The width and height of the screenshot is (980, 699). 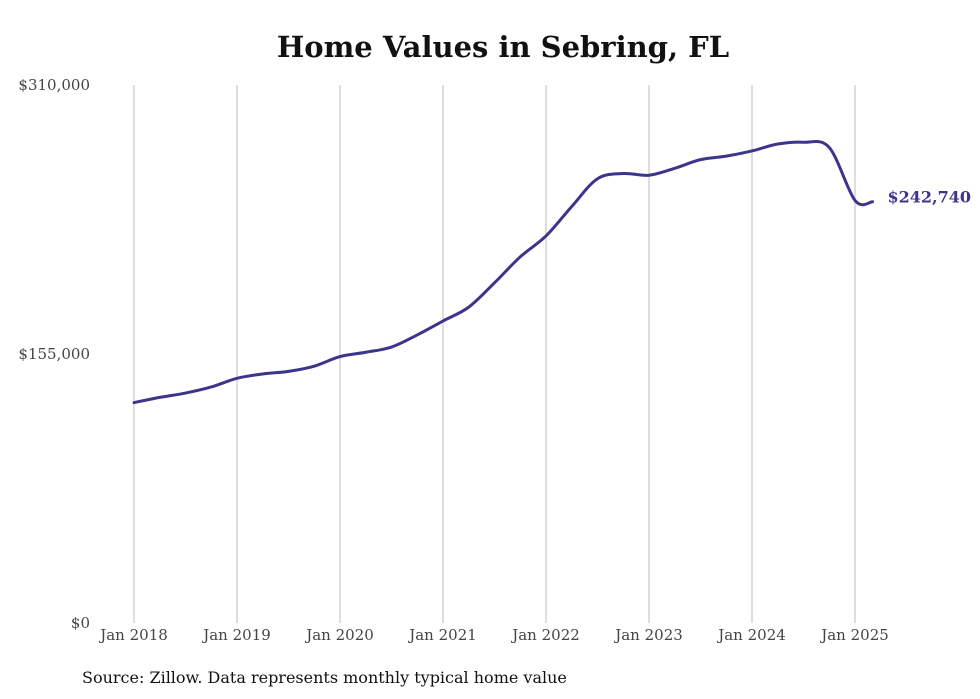 I want to click on x-tick-label: Jan 2025, so click(x=854, y=635).